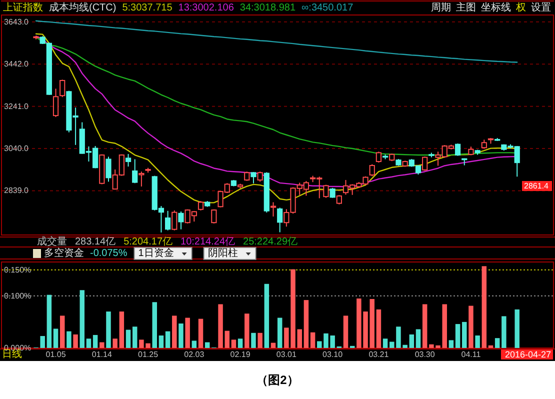 This screenshot has height=399, width=555. What do you see at coordinates (82, 8) in the screenshot?
I see `chart-subtitle: 成本均线(CTC)` at bounding box center [82, 8].